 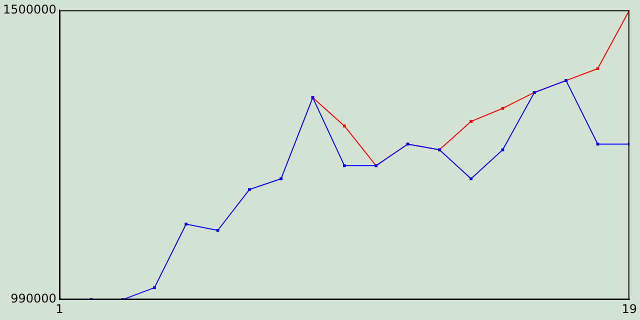 I want to click on x-tick-label: 19, so click(x=630, y=309).